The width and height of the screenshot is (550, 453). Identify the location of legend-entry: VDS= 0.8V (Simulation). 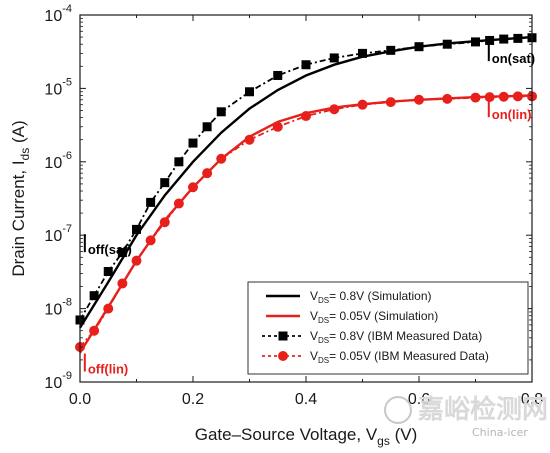
(349, 297).